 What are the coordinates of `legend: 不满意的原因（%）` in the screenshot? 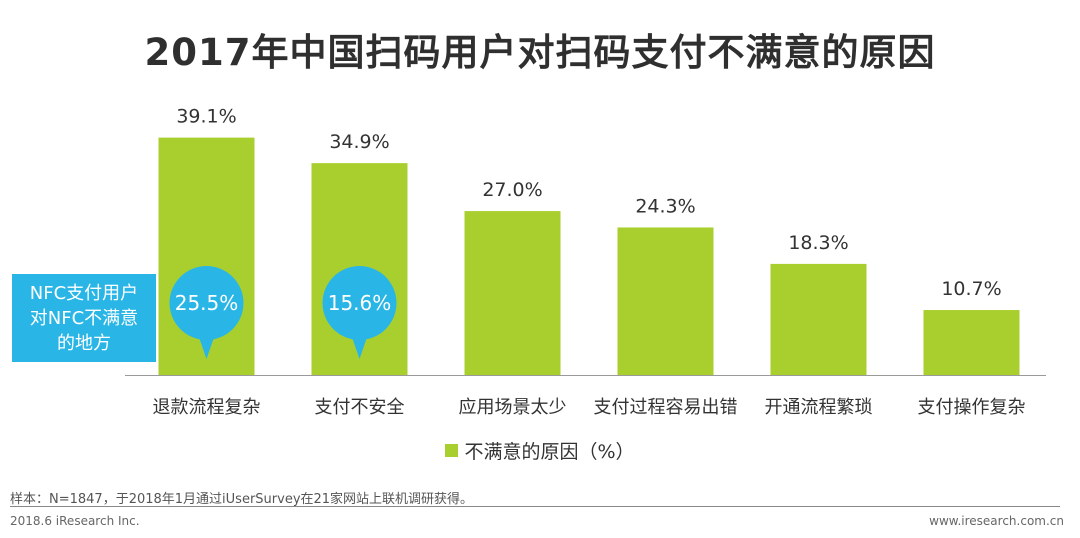 It's located at (540, 450).